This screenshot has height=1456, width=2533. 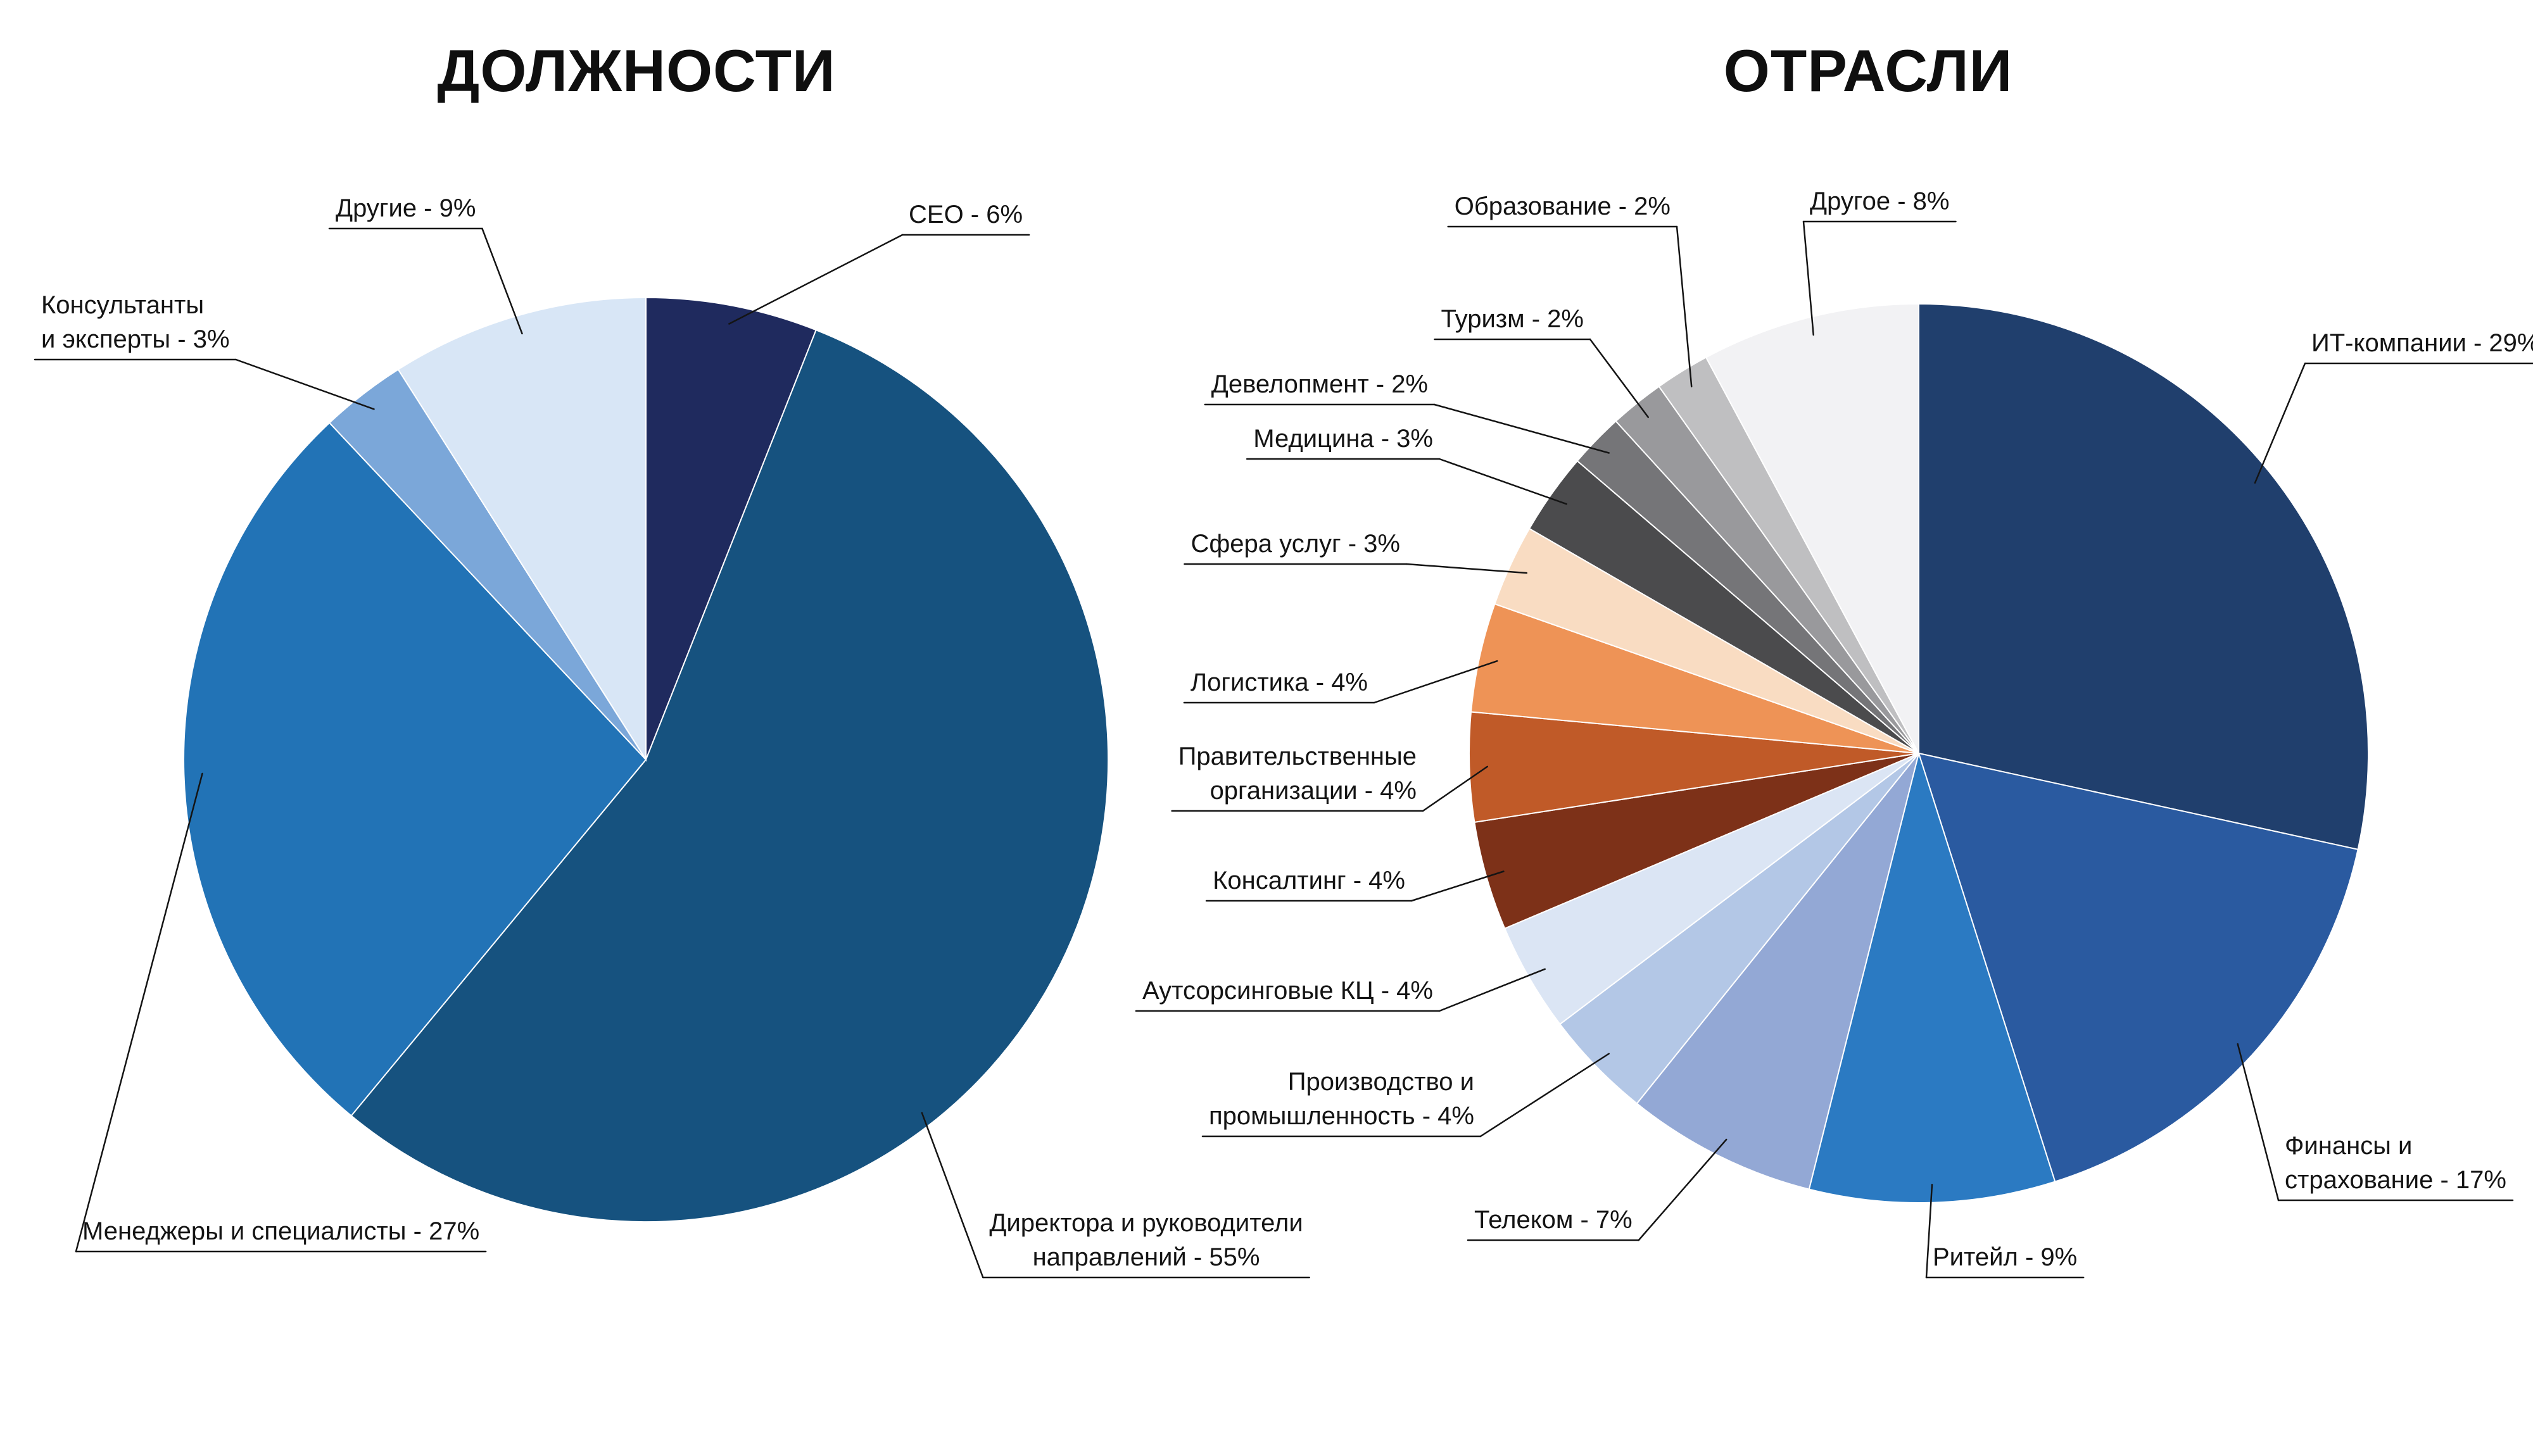 I want to click on slice-label: Консультанты и эксперты - 3%, so click(x=135, y=322).